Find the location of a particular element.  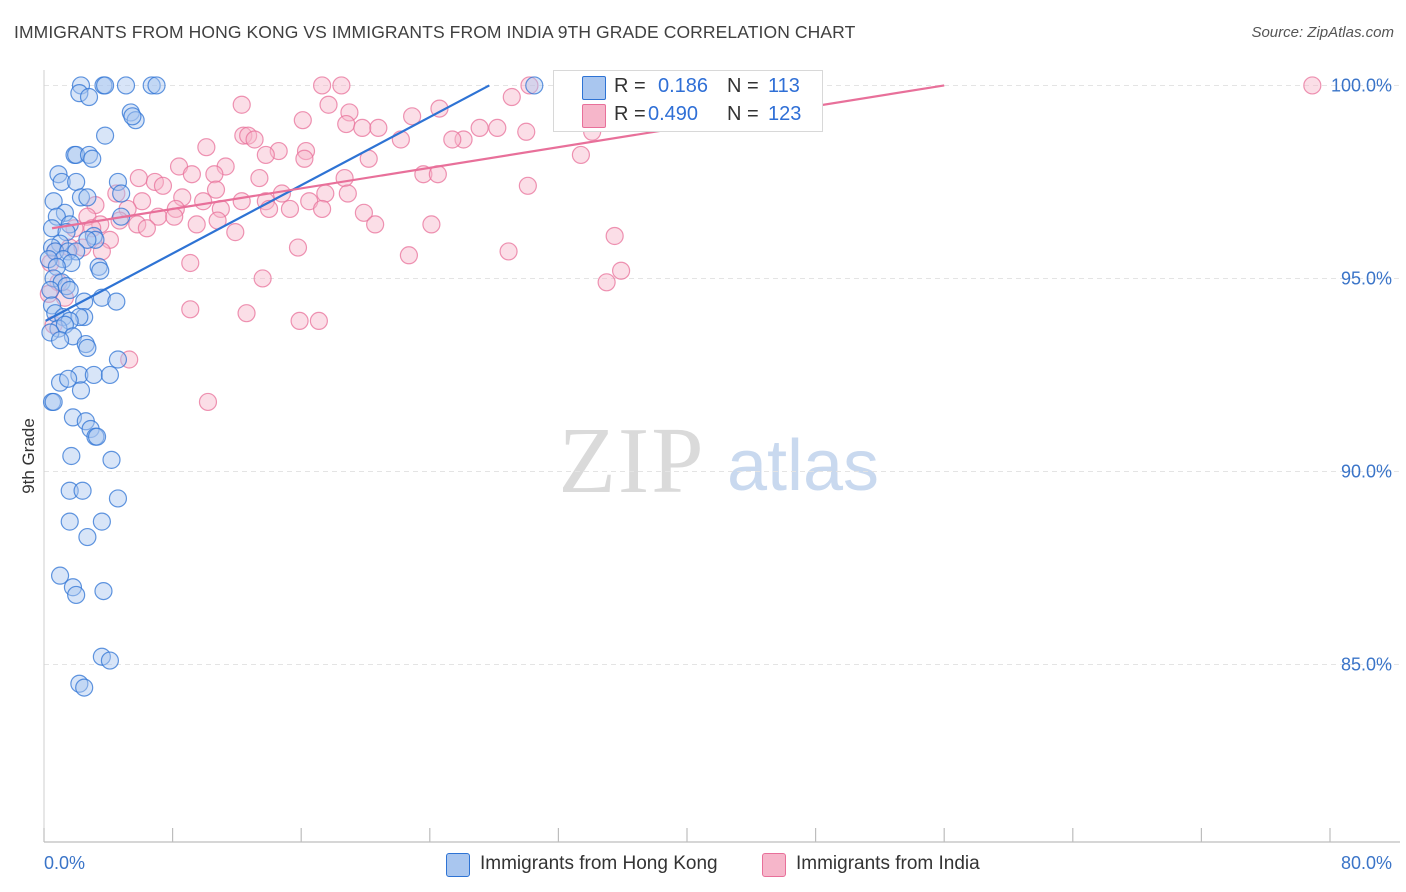

legend-row-hong-kong: R = 0.186 N = 113 is located at coordinates (688, 87).